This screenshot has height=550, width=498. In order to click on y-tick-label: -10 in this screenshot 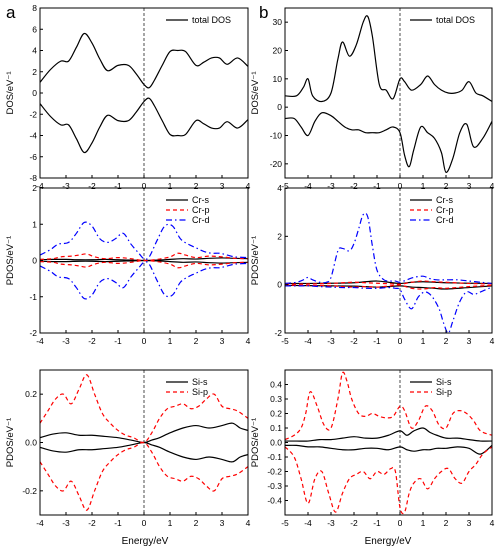, I will do `click(276, 136)`.